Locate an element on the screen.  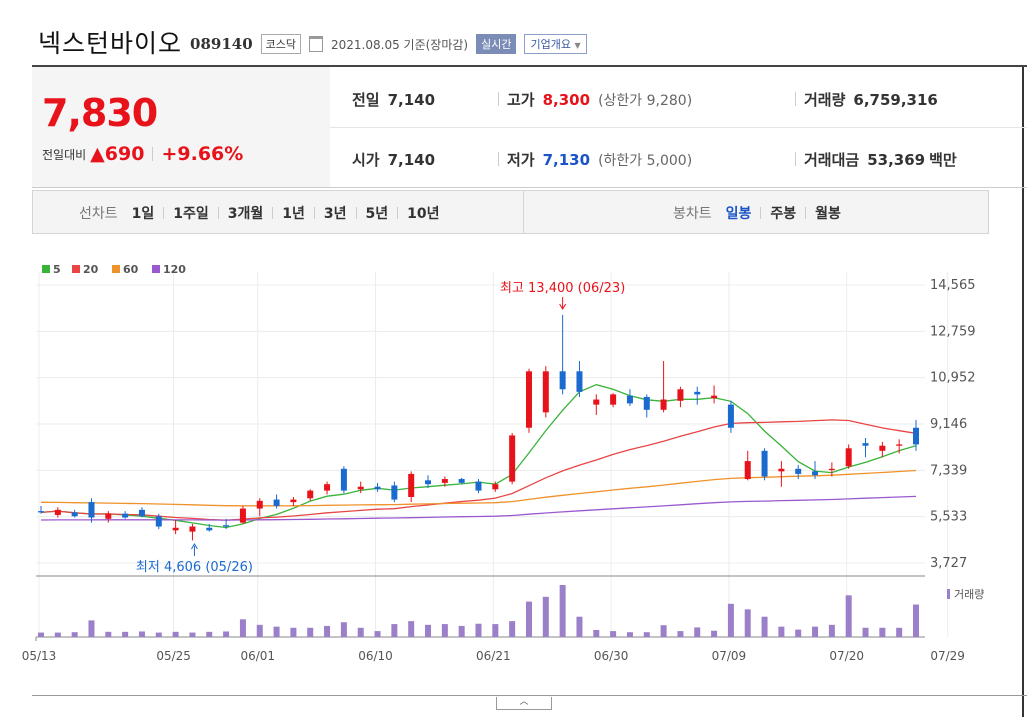
amount-unit: 백만 is located at coordinates (943, 160).